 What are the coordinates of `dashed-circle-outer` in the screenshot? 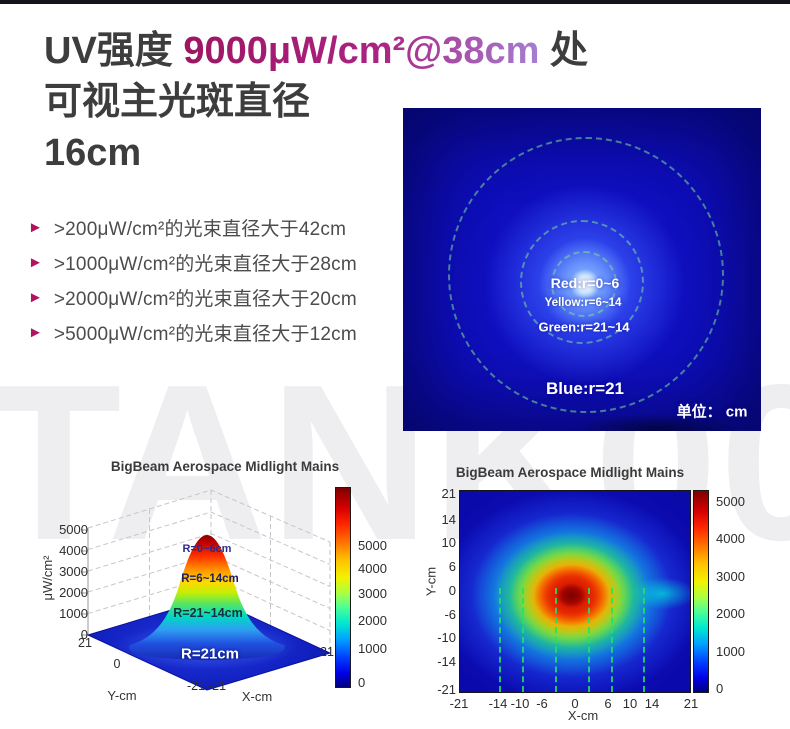 It's located at (586, 275).